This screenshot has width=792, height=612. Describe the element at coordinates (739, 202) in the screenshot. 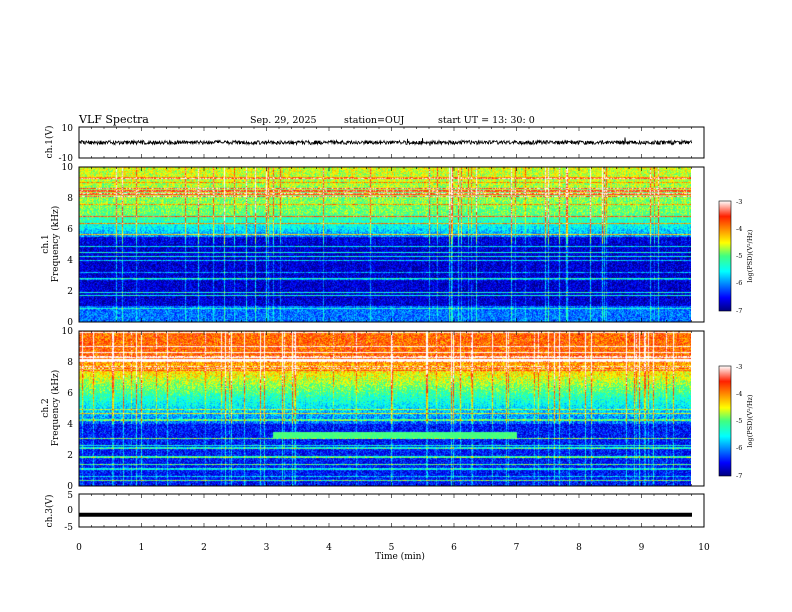

I see `ch1-cb-tick-3: -3` at that location.